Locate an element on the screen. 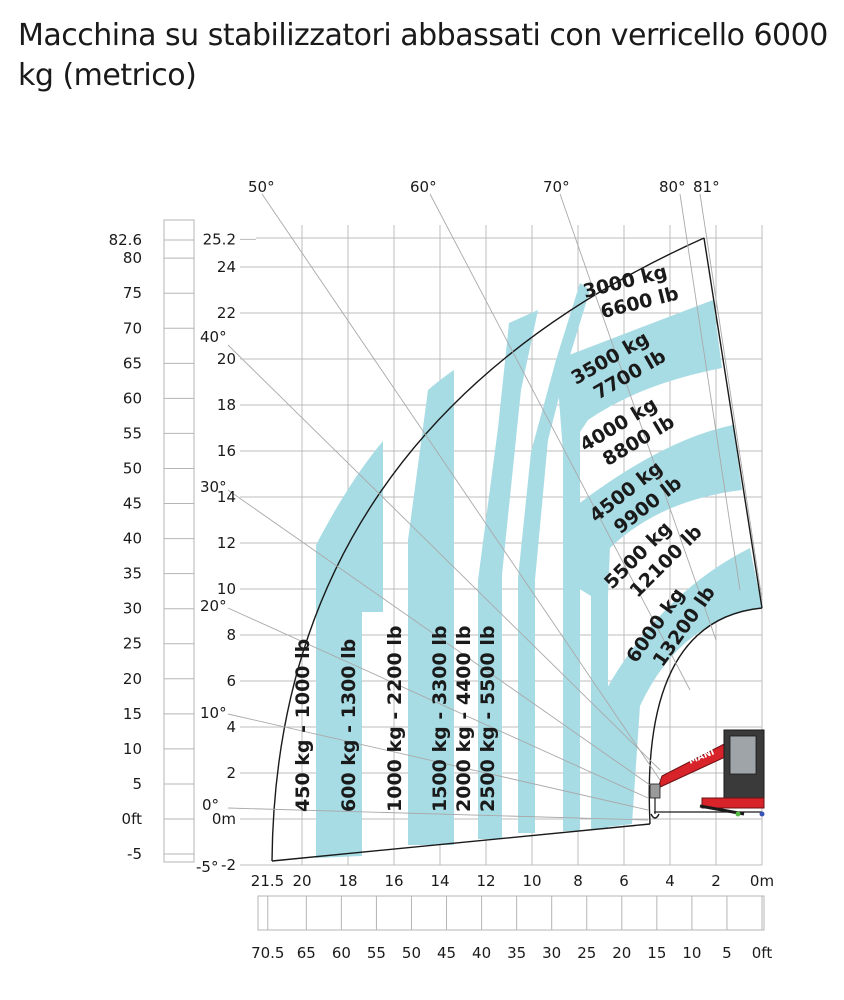 Image resolution: width=844 pixels, height=1000 pixels. height-ft-tick-label: 30 is located at coordinates (132, 609).